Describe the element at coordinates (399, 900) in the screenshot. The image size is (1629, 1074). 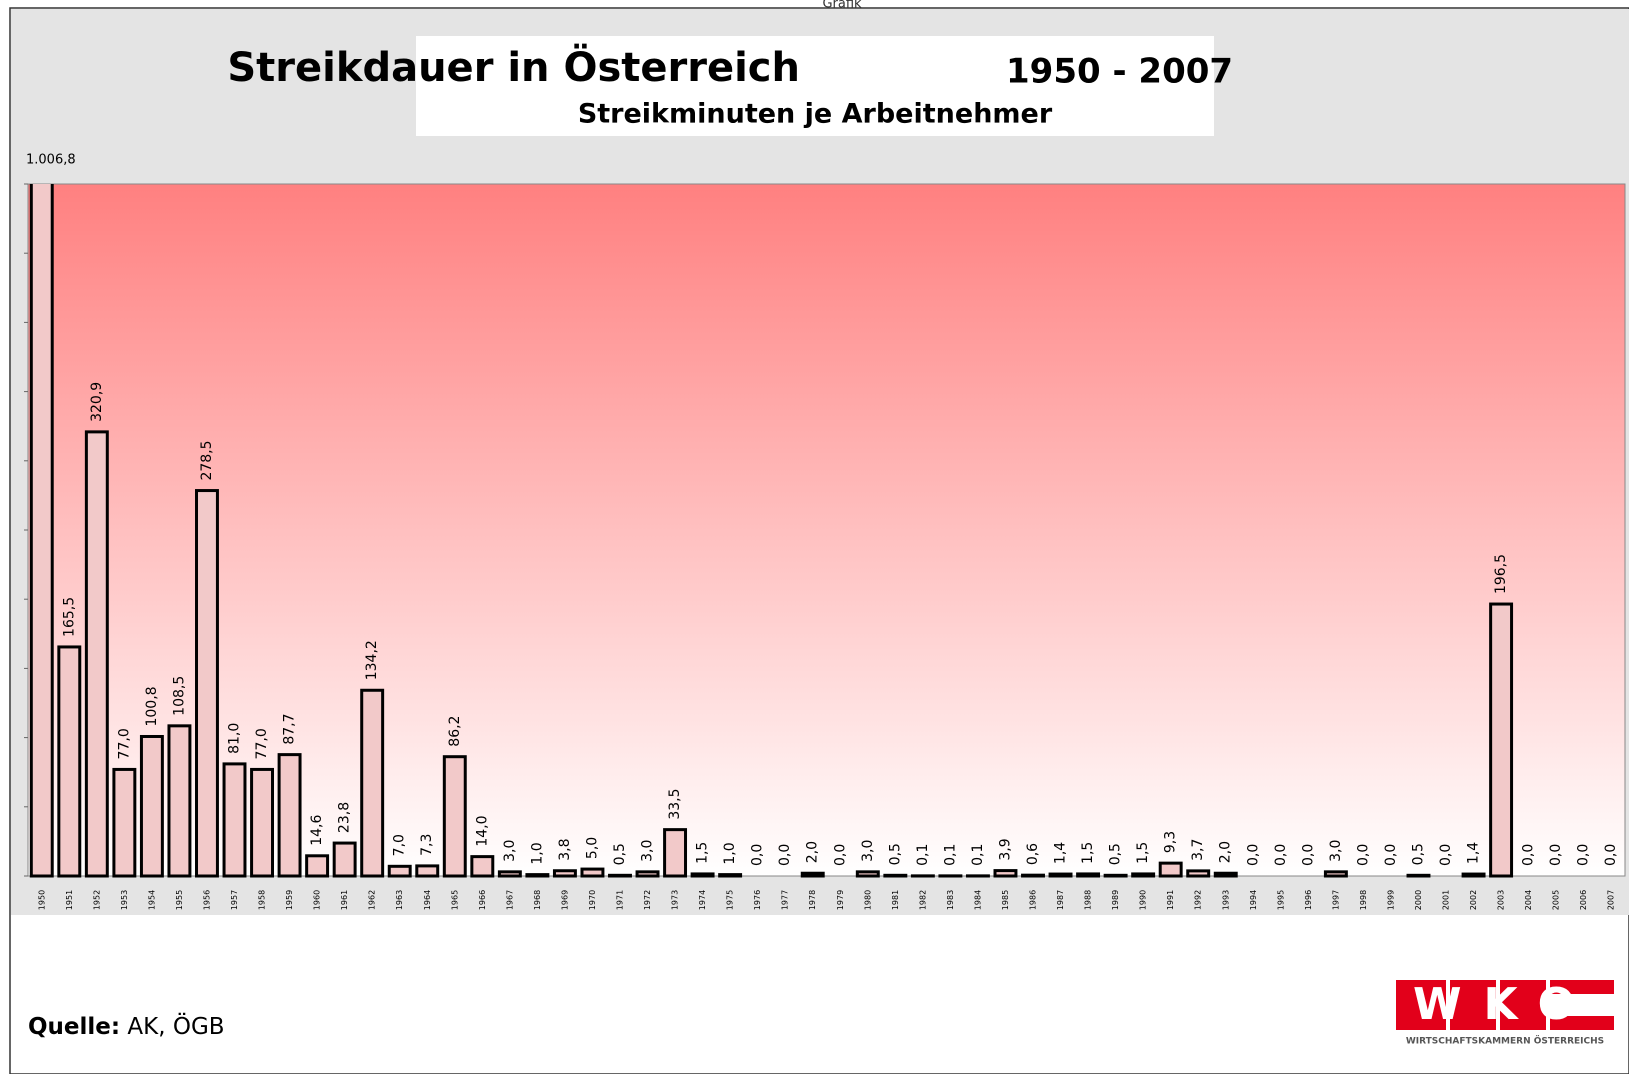
I see `x-tick-label: 1963` at that location.